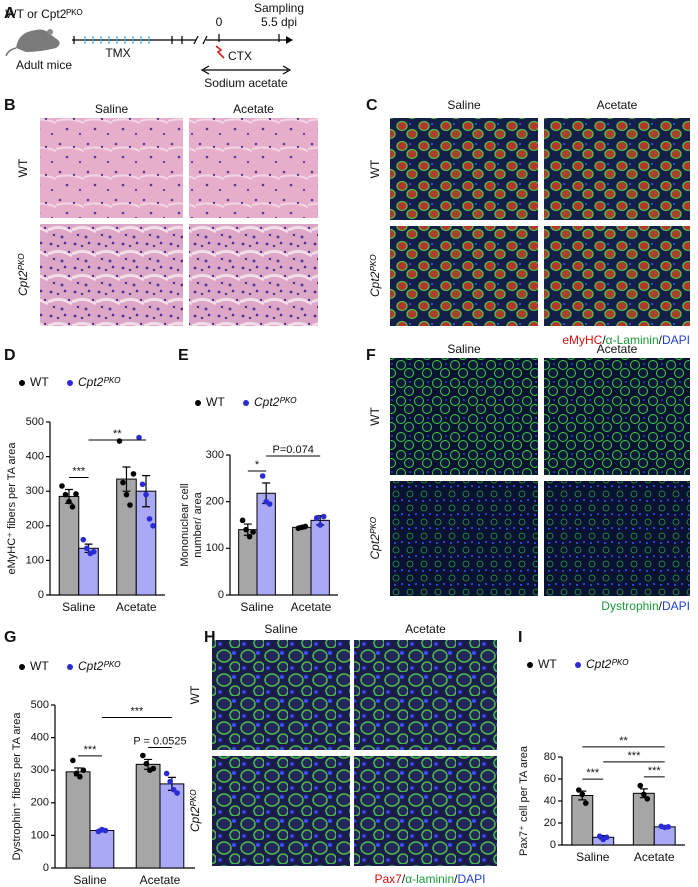 The width and height of the screenshot is (698, 887). I want to click on stain-label: DAPI, so click(676, 606).